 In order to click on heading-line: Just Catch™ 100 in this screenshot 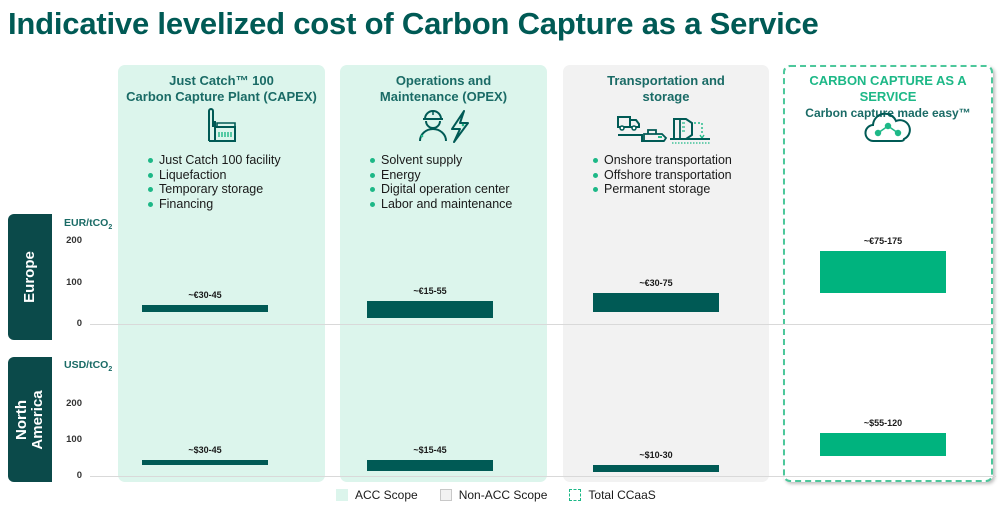, I will do `click(221, 80)`.